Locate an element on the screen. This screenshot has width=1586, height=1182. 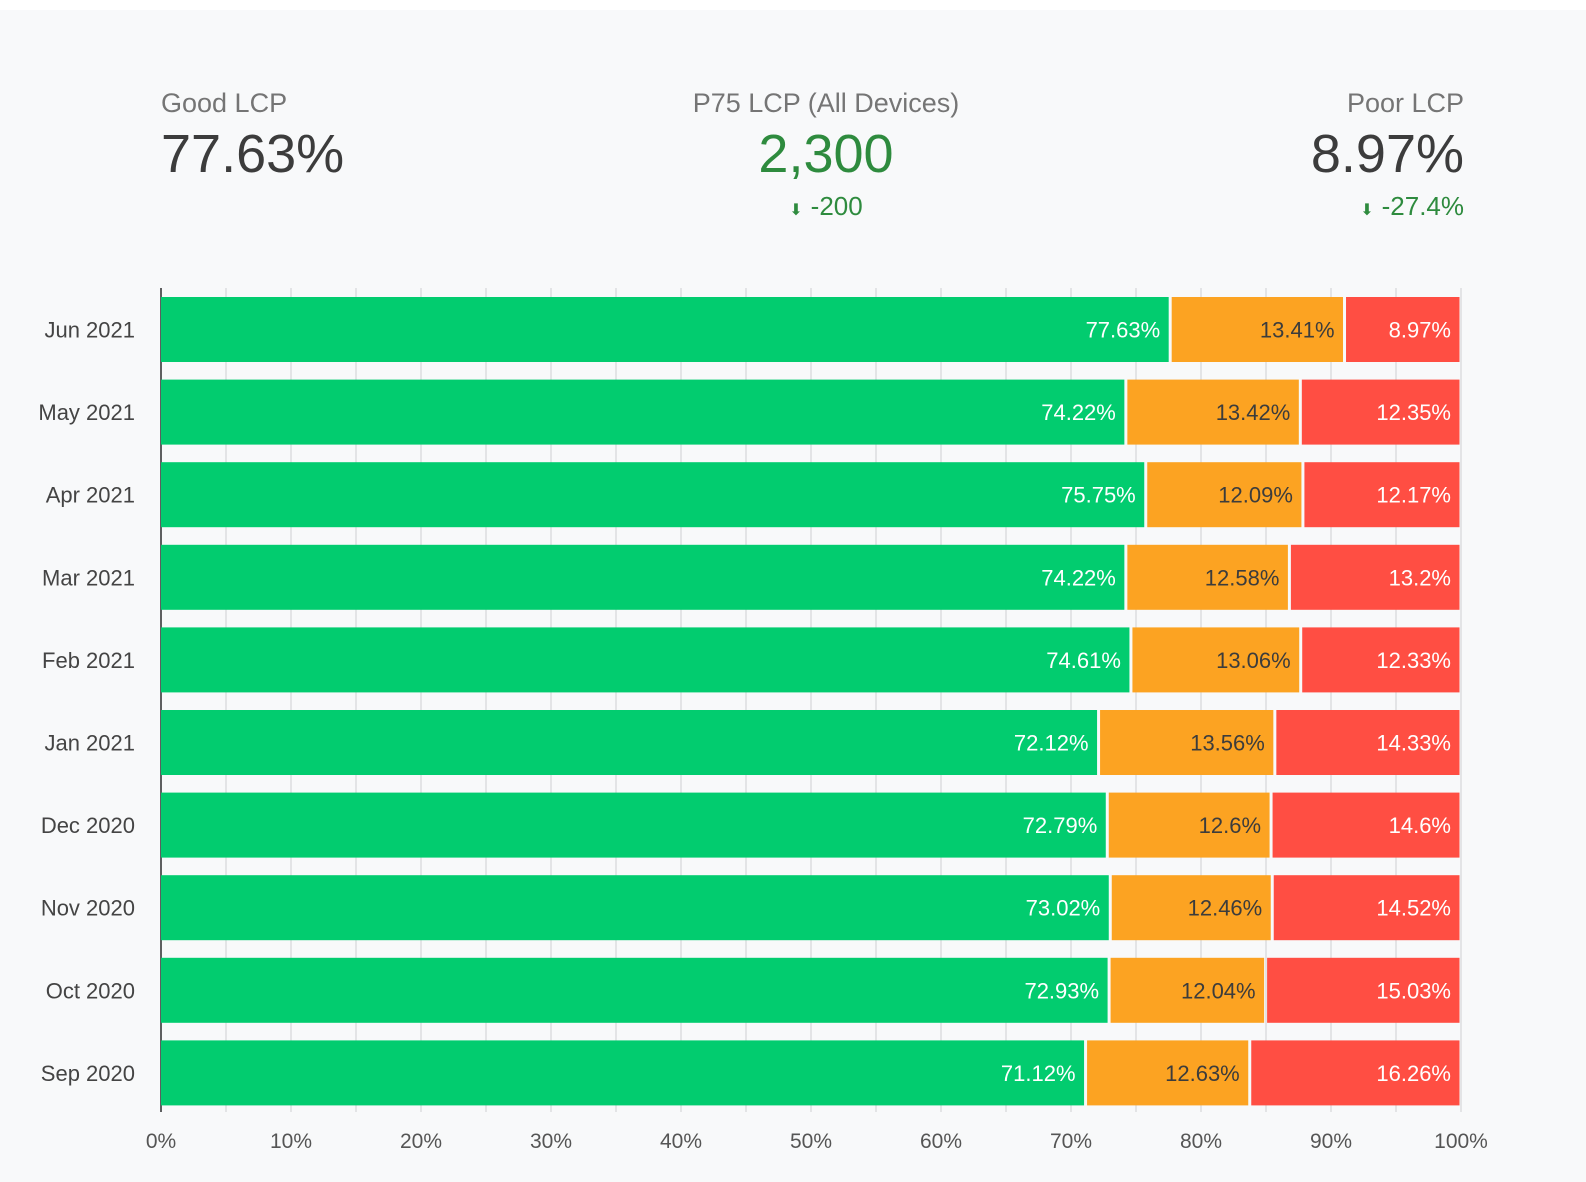
x-tick-label: 80% is located at coordinates (1201, 1141).